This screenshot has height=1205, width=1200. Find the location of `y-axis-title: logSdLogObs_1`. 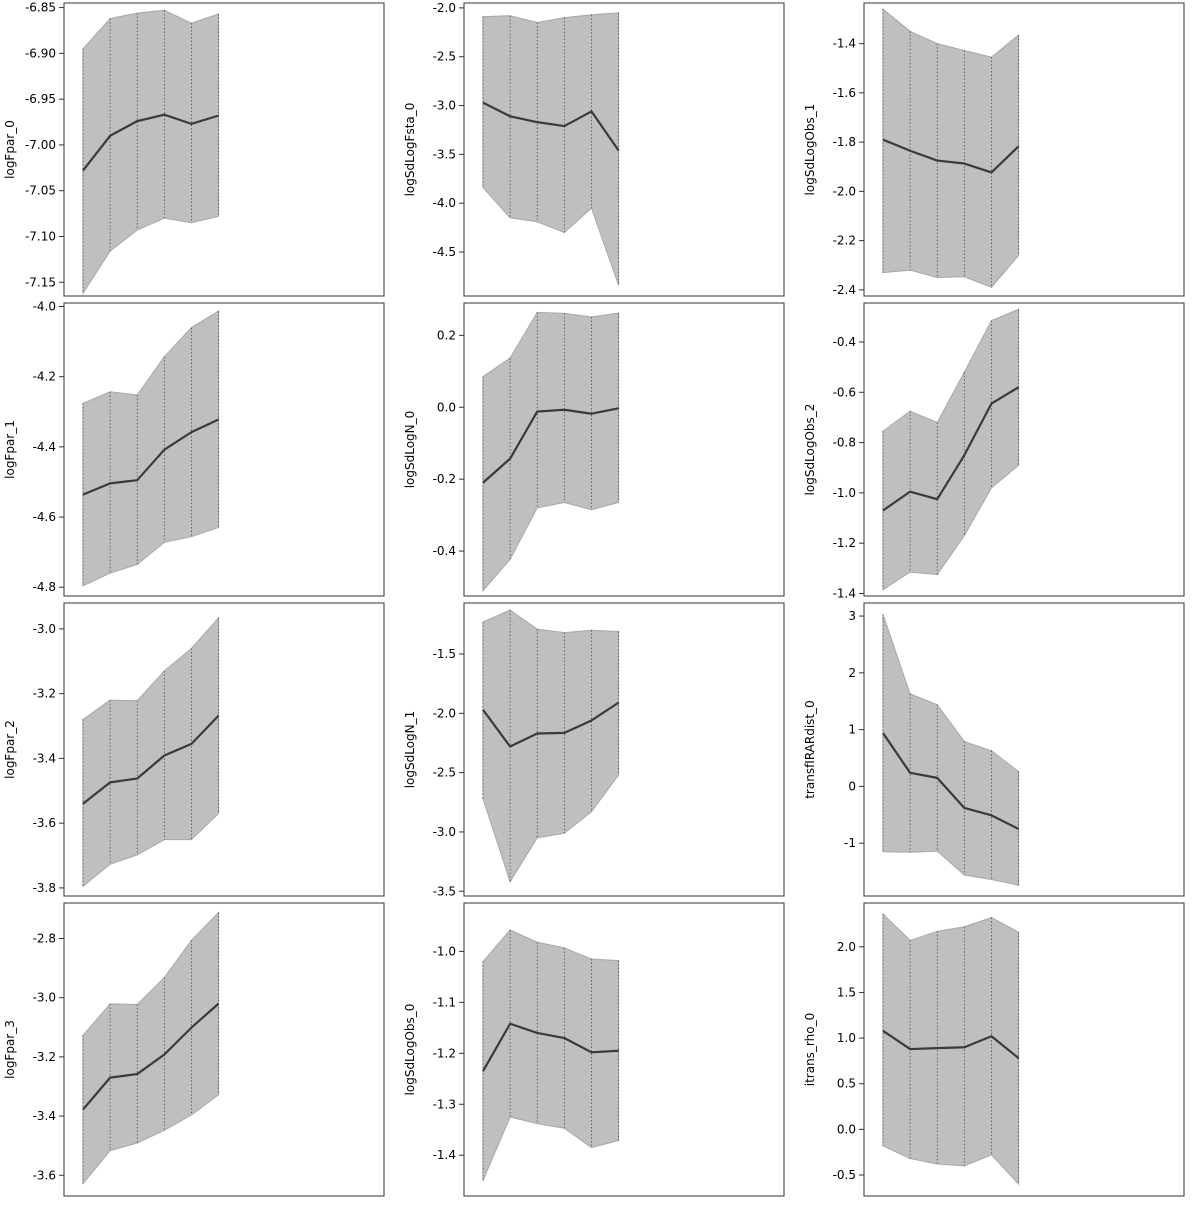

y-axis-title: logSdLogObs_1 is located at coordinates (810, 150).